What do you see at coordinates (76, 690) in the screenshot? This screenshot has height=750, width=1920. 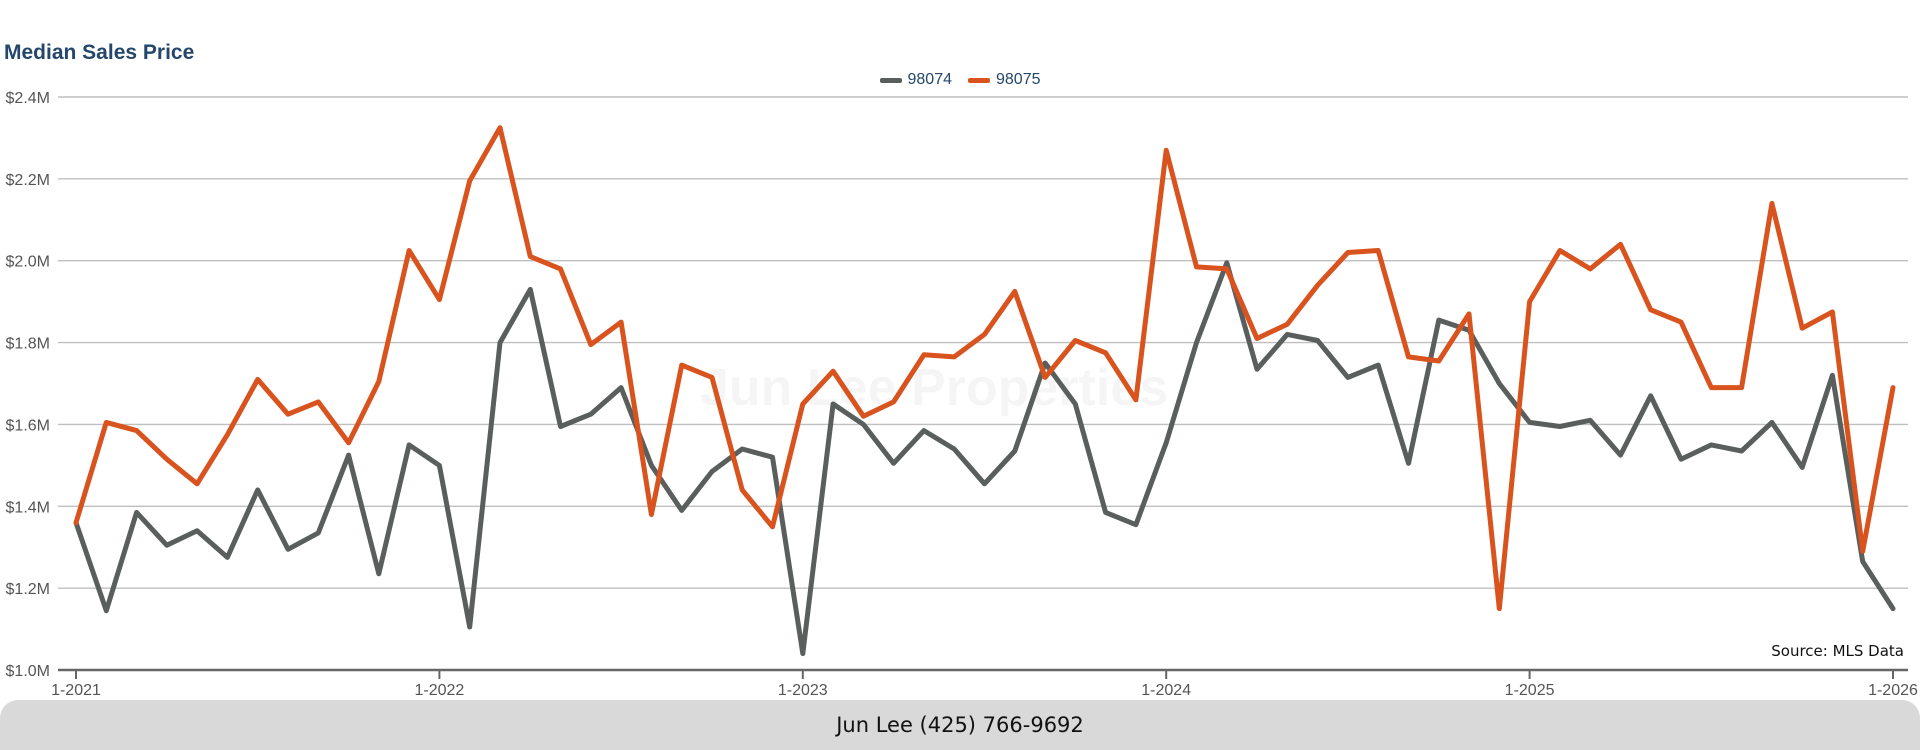 I see `x-tick-label: 1-2021` at bounding box center [76, 690].